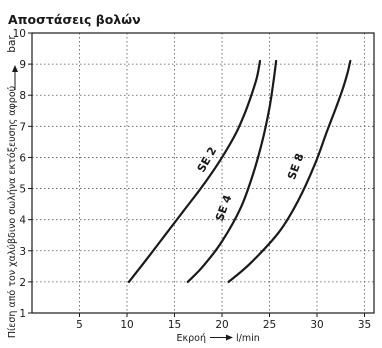 This screenshot has width=382, height=348. I want to click on x-tick-label: 20, so click(221, 325).